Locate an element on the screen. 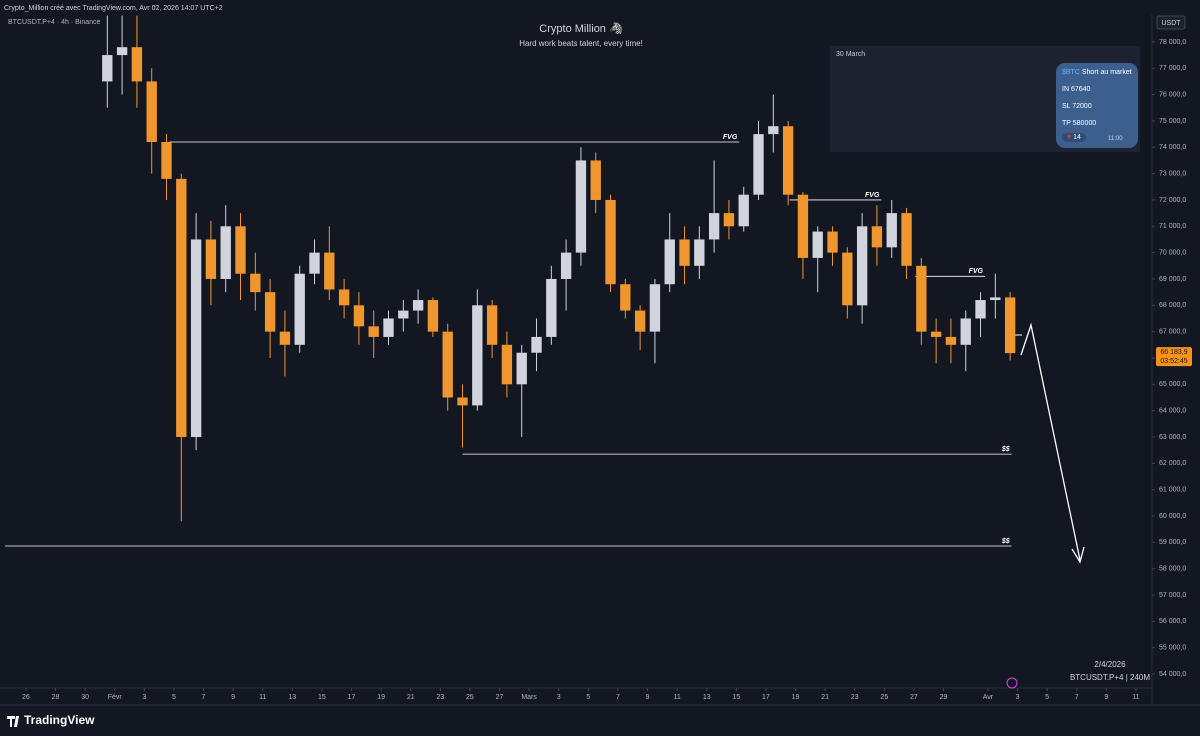  y-tick-label: 70 000,0 is located at coordinates (1172, 252).